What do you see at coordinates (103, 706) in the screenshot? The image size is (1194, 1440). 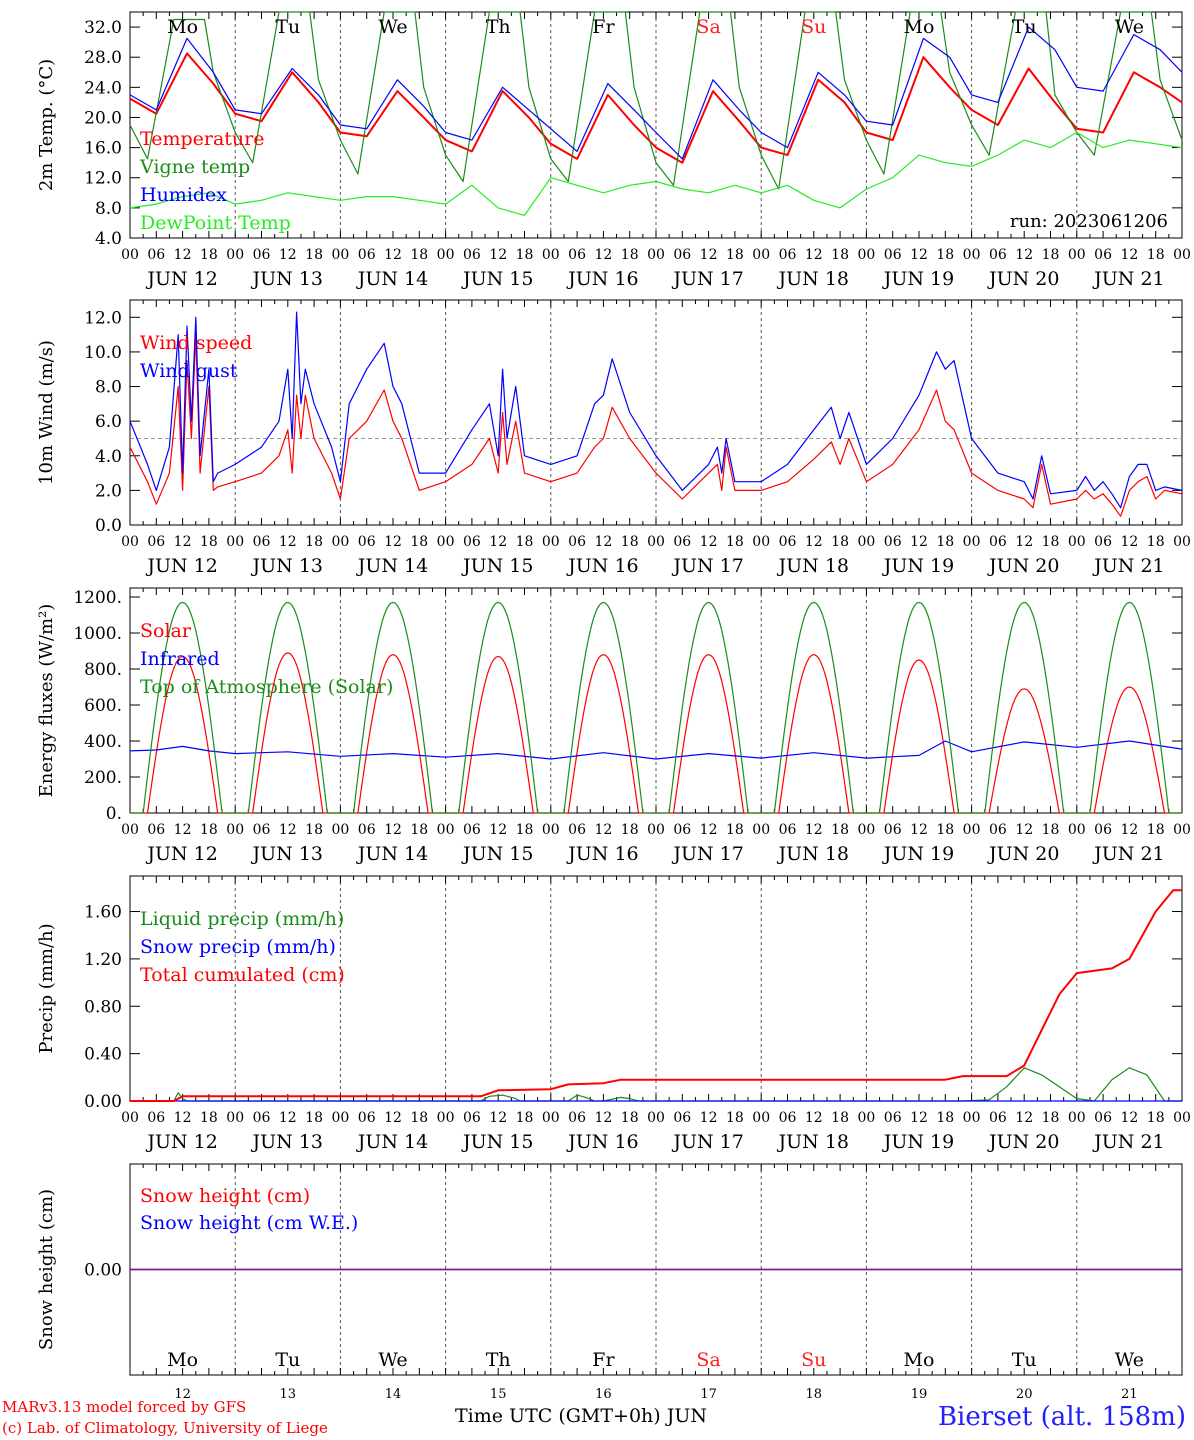 I see `y-tick-label: 600.` at bounding box center [103, 706].